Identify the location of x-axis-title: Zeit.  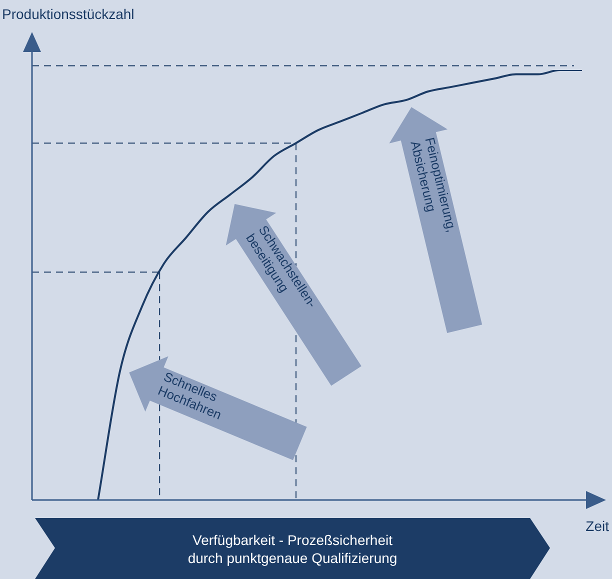
(598, 526).